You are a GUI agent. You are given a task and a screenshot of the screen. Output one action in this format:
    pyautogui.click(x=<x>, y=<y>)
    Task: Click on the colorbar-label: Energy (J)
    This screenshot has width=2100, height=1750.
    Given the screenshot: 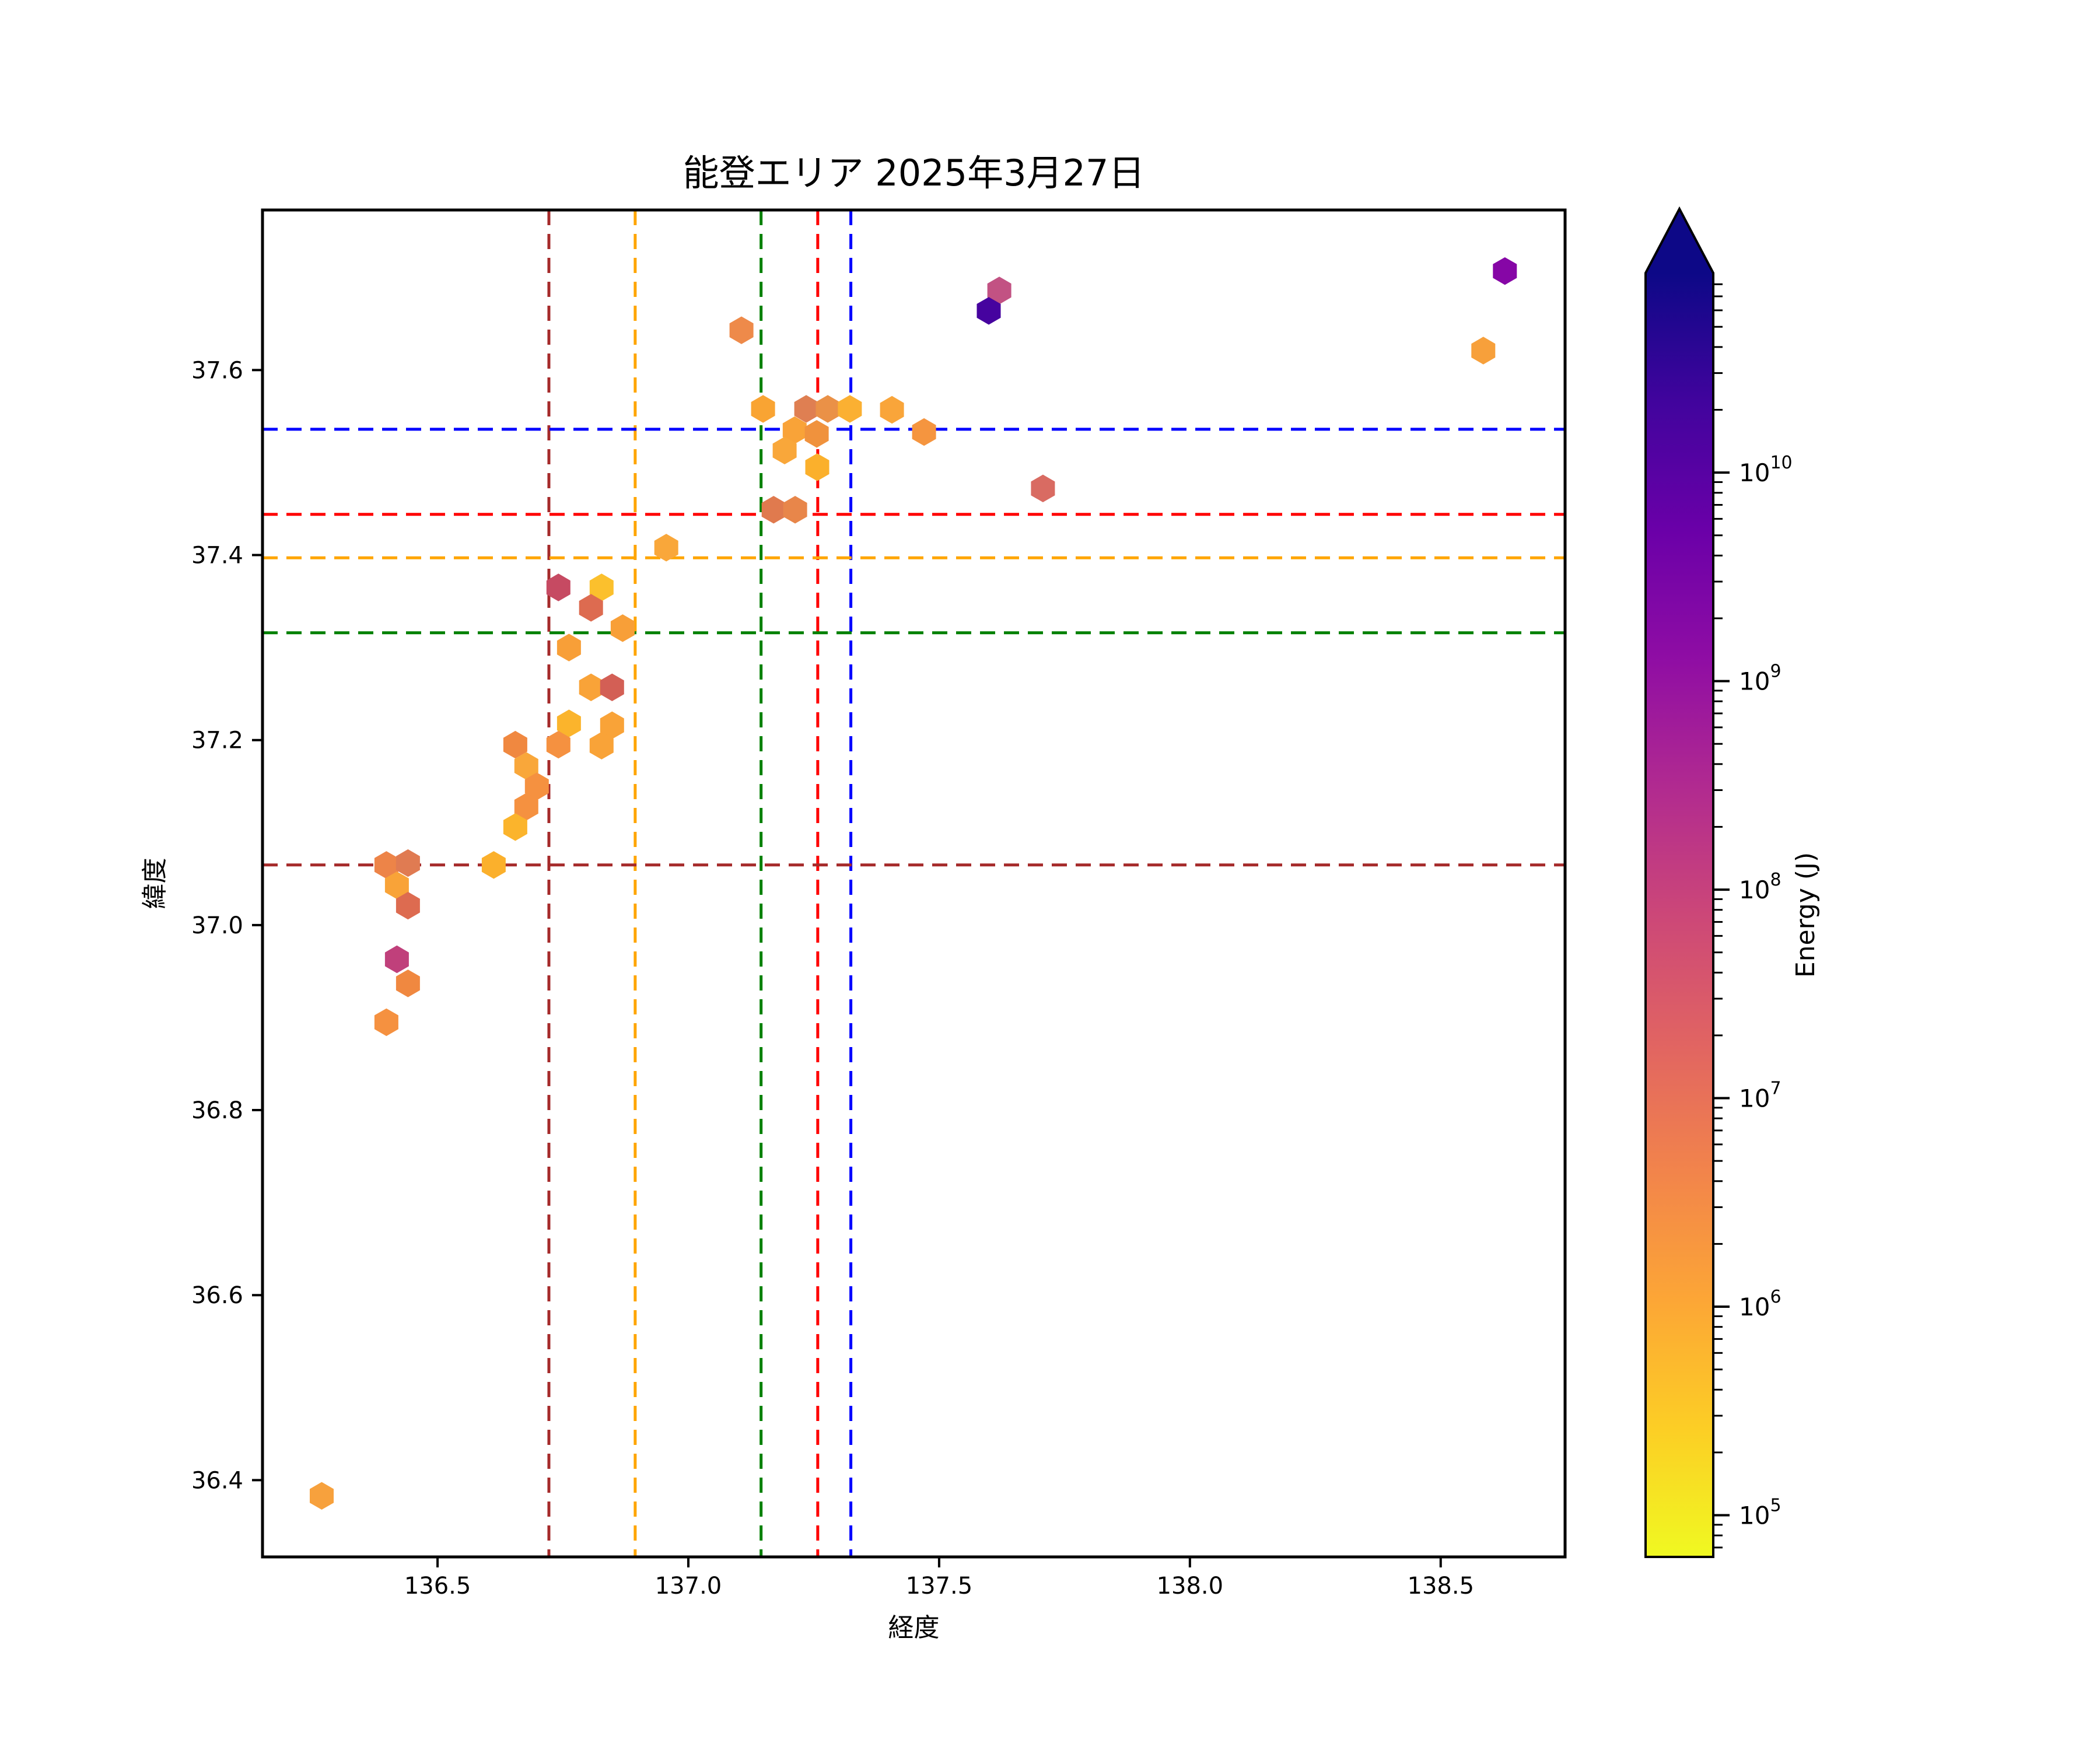 What is the action you would take?
    pyautogui.click(x=1806, y=915)
    